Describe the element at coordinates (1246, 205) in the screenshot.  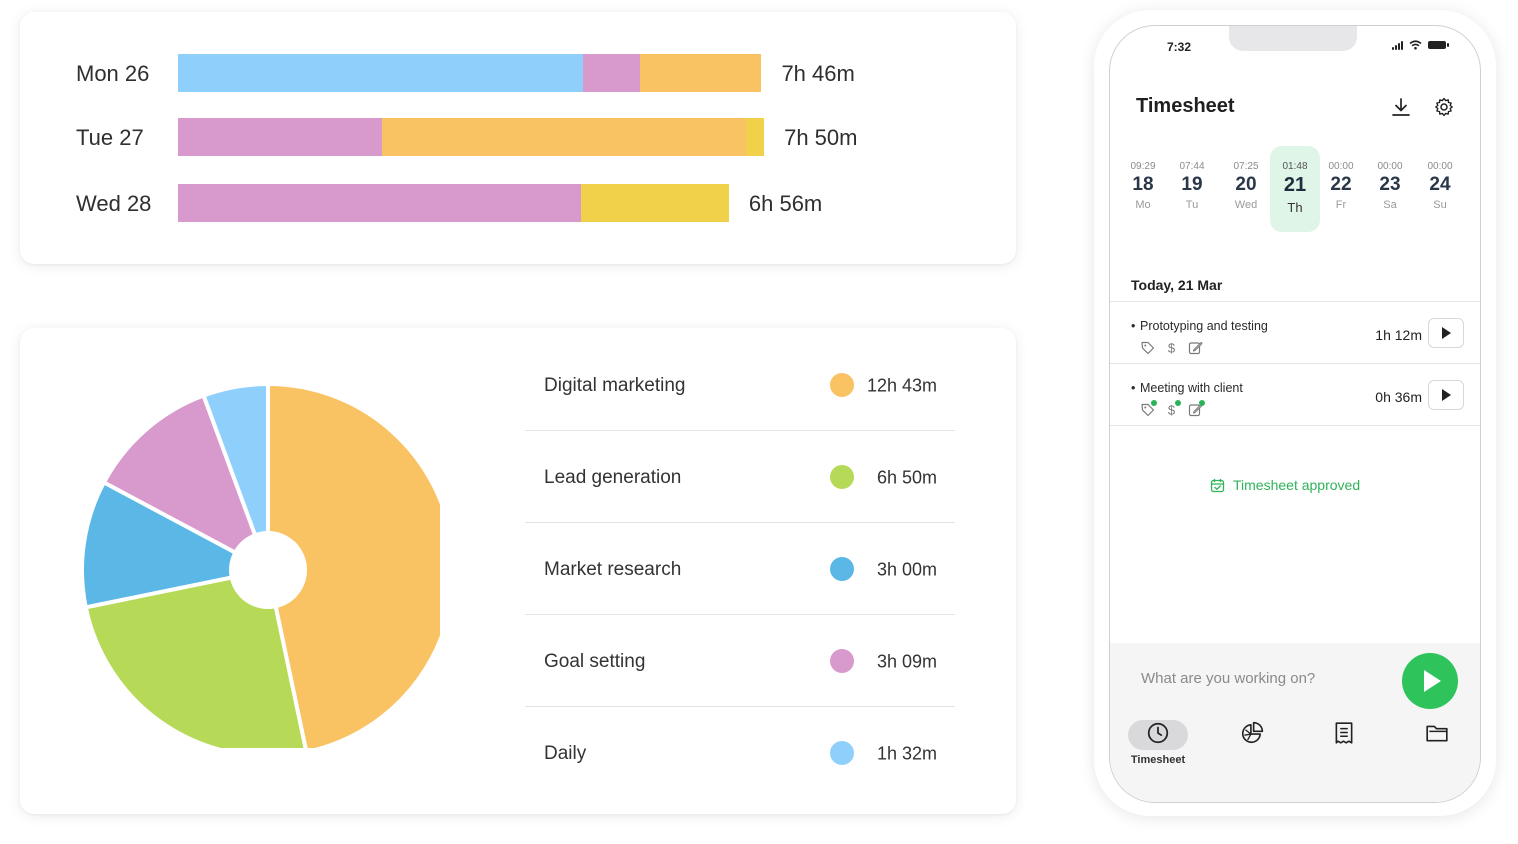
I see `day-name: Wed` at that location.